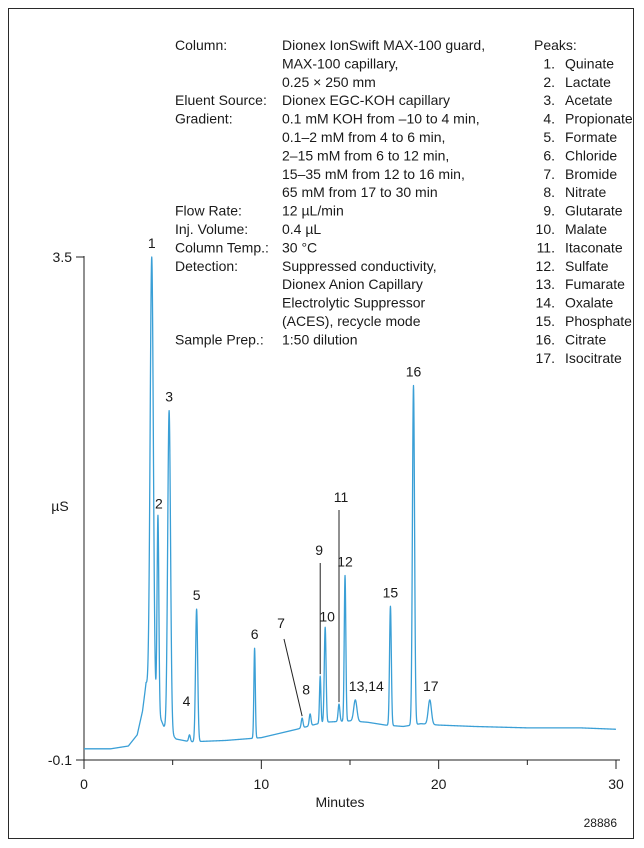  I want to click on y-tick-label: 3.5, so click(63, 257).